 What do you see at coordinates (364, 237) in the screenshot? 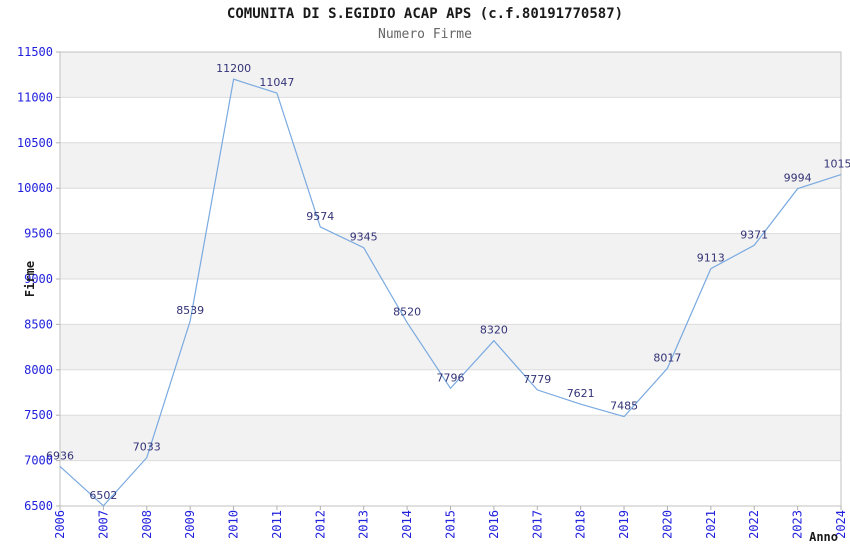
I see `data-point-label: 9345` at bounding box center [364, 237].